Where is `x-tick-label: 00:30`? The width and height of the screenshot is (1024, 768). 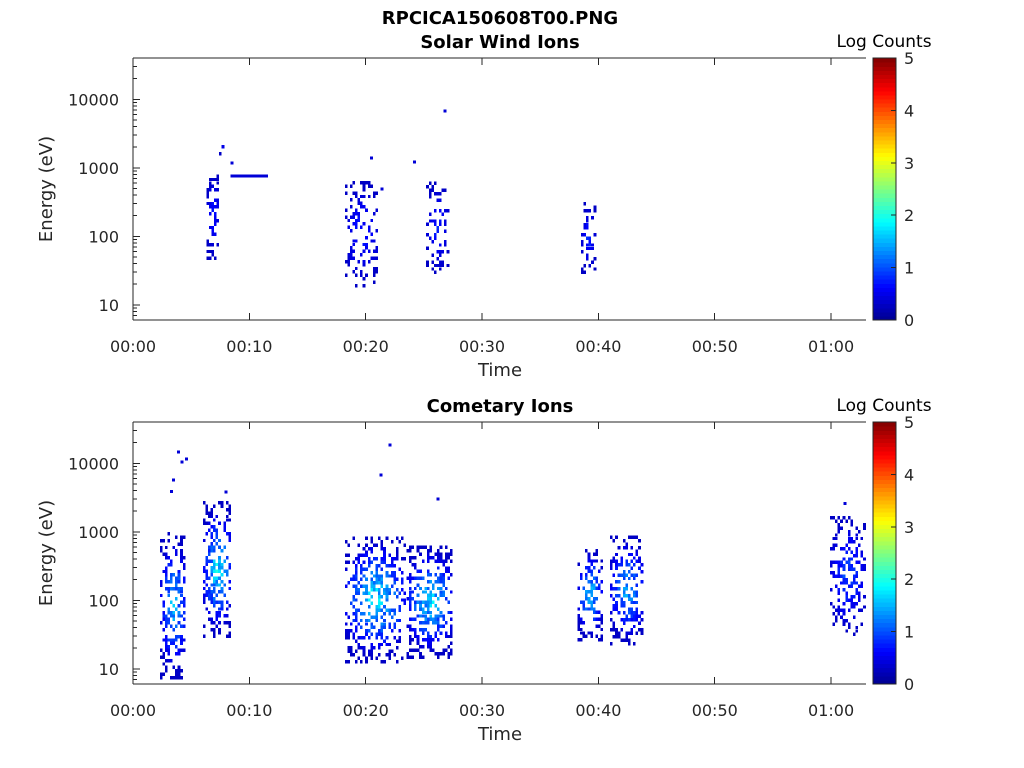
x-tick-label: 00:30 is located at coordinates (482, 710).